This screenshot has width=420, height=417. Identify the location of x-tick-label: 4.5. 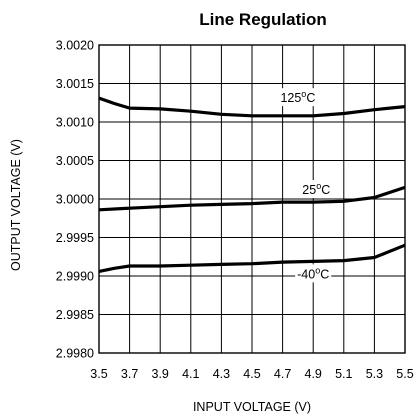
(251, 374).